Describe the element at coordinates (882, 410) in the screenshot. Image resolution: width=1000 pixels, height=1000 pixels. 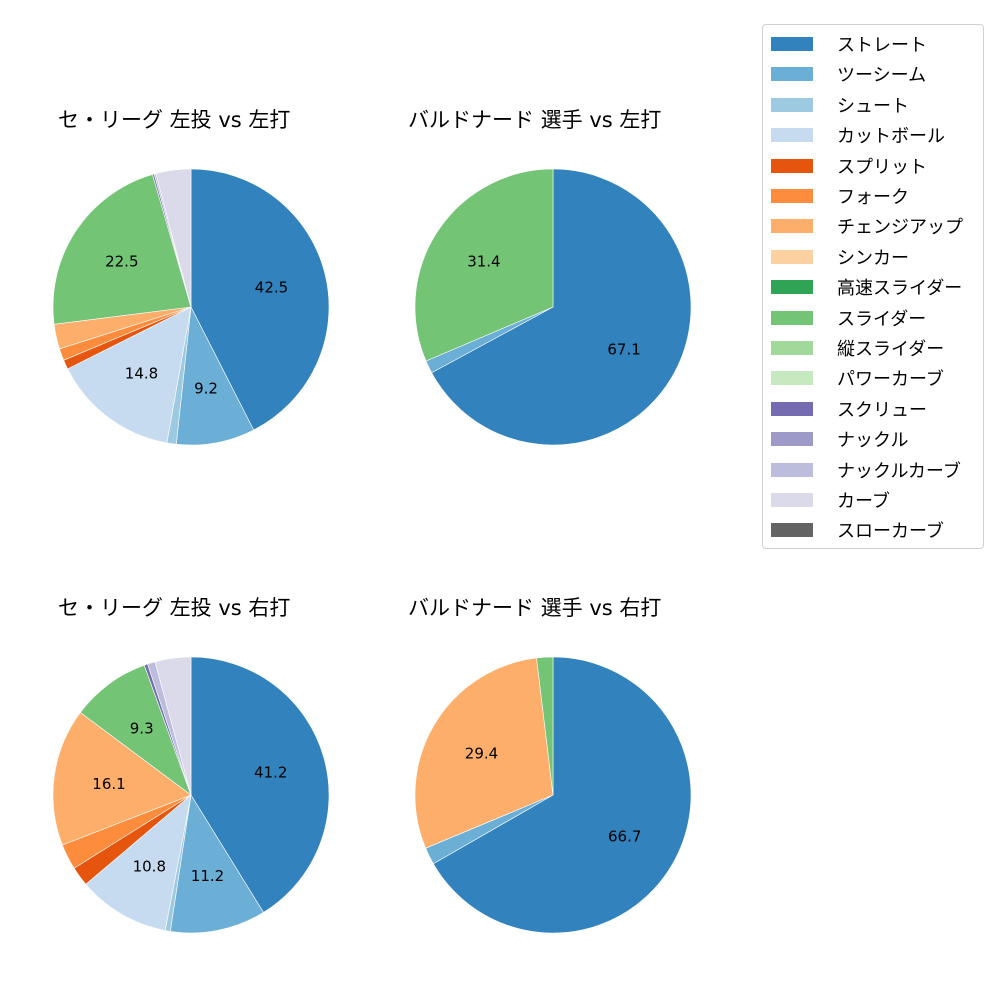
I see `legend-label: スクリュー` at that location.